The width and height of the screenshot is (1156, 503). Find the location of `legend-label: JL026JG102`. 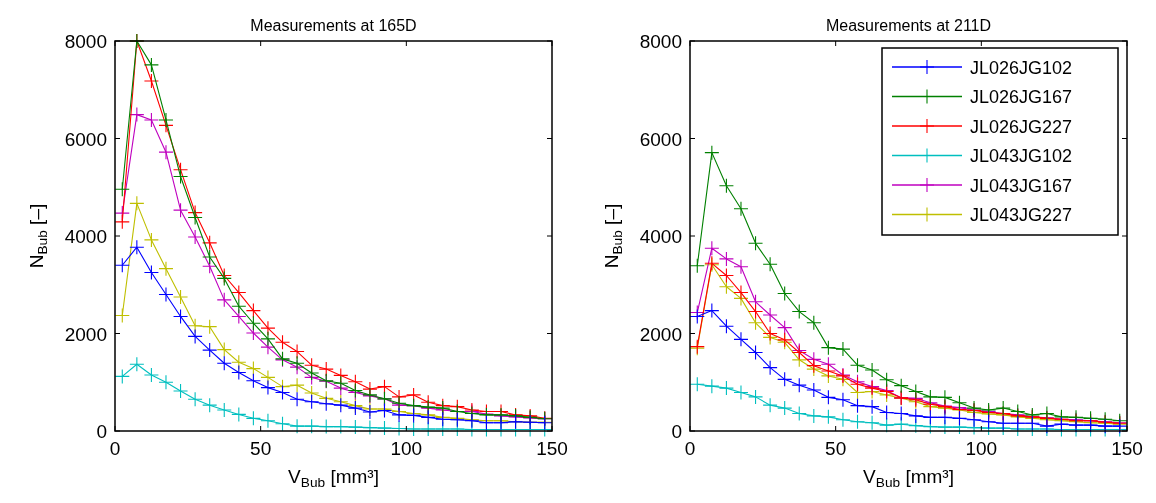

legend-label: JL026JG102 is located at coordinates (1021, 67).